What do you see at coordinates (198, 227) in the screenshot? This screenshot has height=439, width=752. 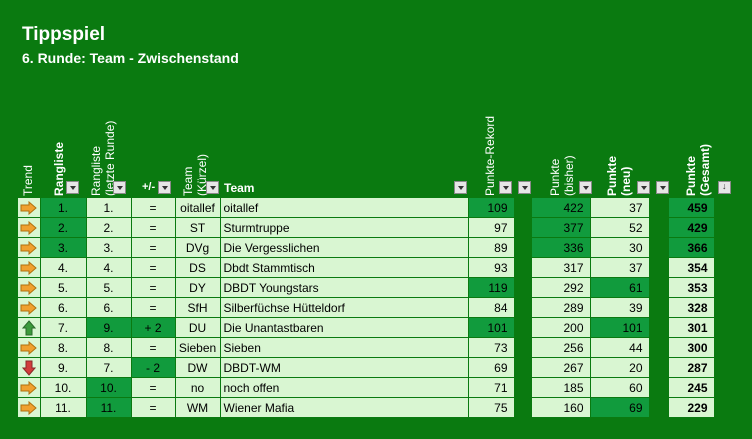 I see `kuerzel-cell: ST` at bounding box center [198, 227].